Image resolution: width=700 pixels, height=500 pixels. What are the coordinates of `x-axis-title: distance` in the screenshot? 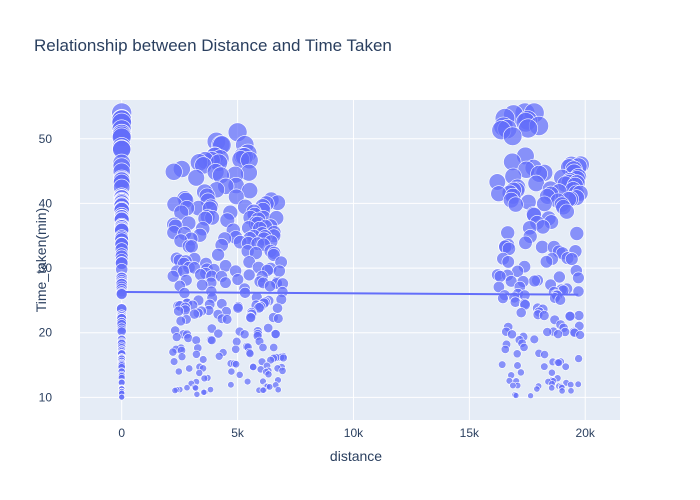 It's located at (356, 456).